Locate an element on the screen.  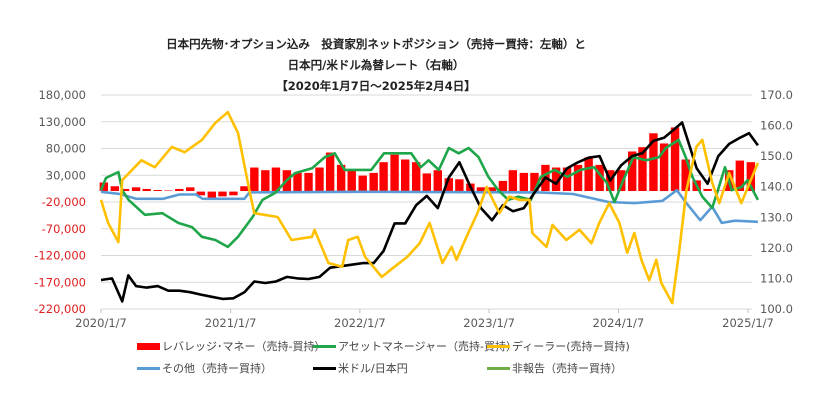
legend-label: 非報告（売持ー買持） is located at coordinates (567, 368).